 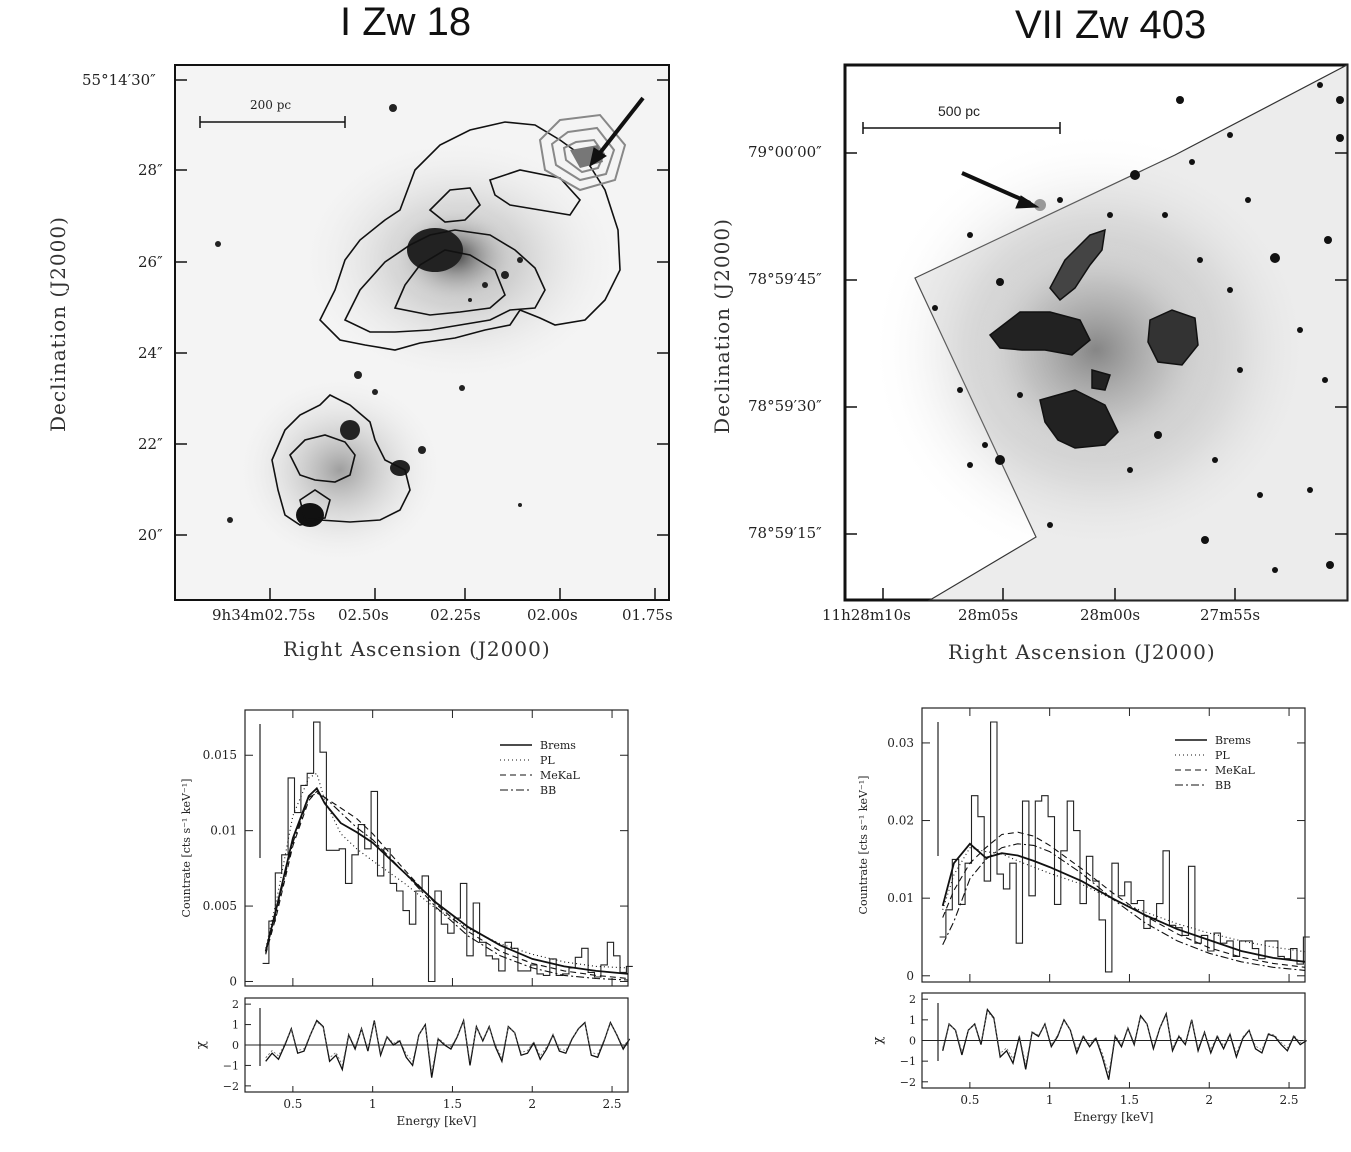 What do you see at coordinates (220, 906) in the screenshot?
I see `y-tick-label: 0.005` at bounding box center [220, 906].